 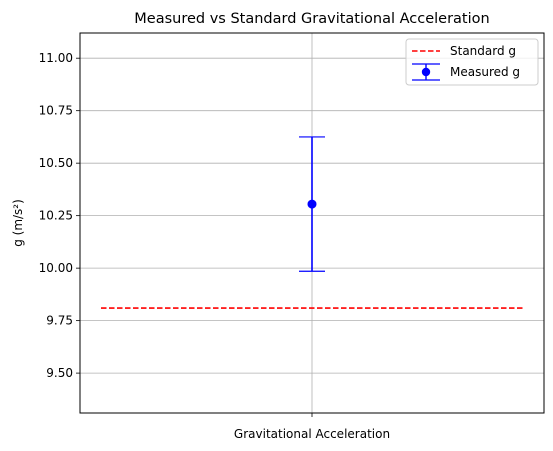 What do you see at coordinates (56, 58) in the screenshot?
I see `y-tick-label: 11.00` at bounding box center [56, 58].